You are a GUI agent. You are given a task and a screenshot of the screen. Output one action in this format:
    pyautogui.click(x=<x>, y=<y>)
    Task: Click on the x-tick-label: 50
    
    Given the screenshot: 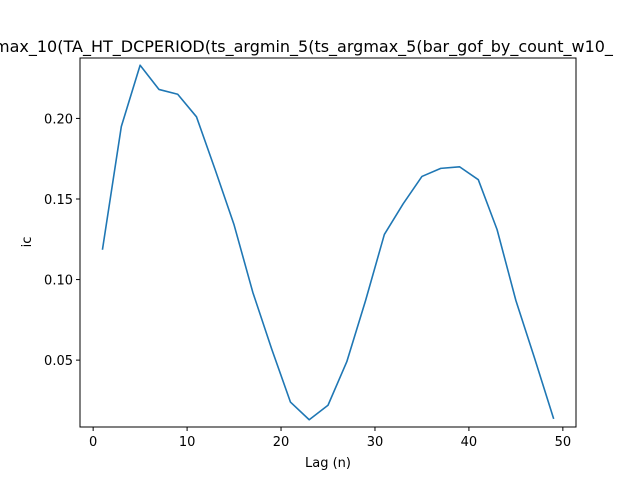 What is the action you would take?
    pyautogui.click(x=563, y=442)
    